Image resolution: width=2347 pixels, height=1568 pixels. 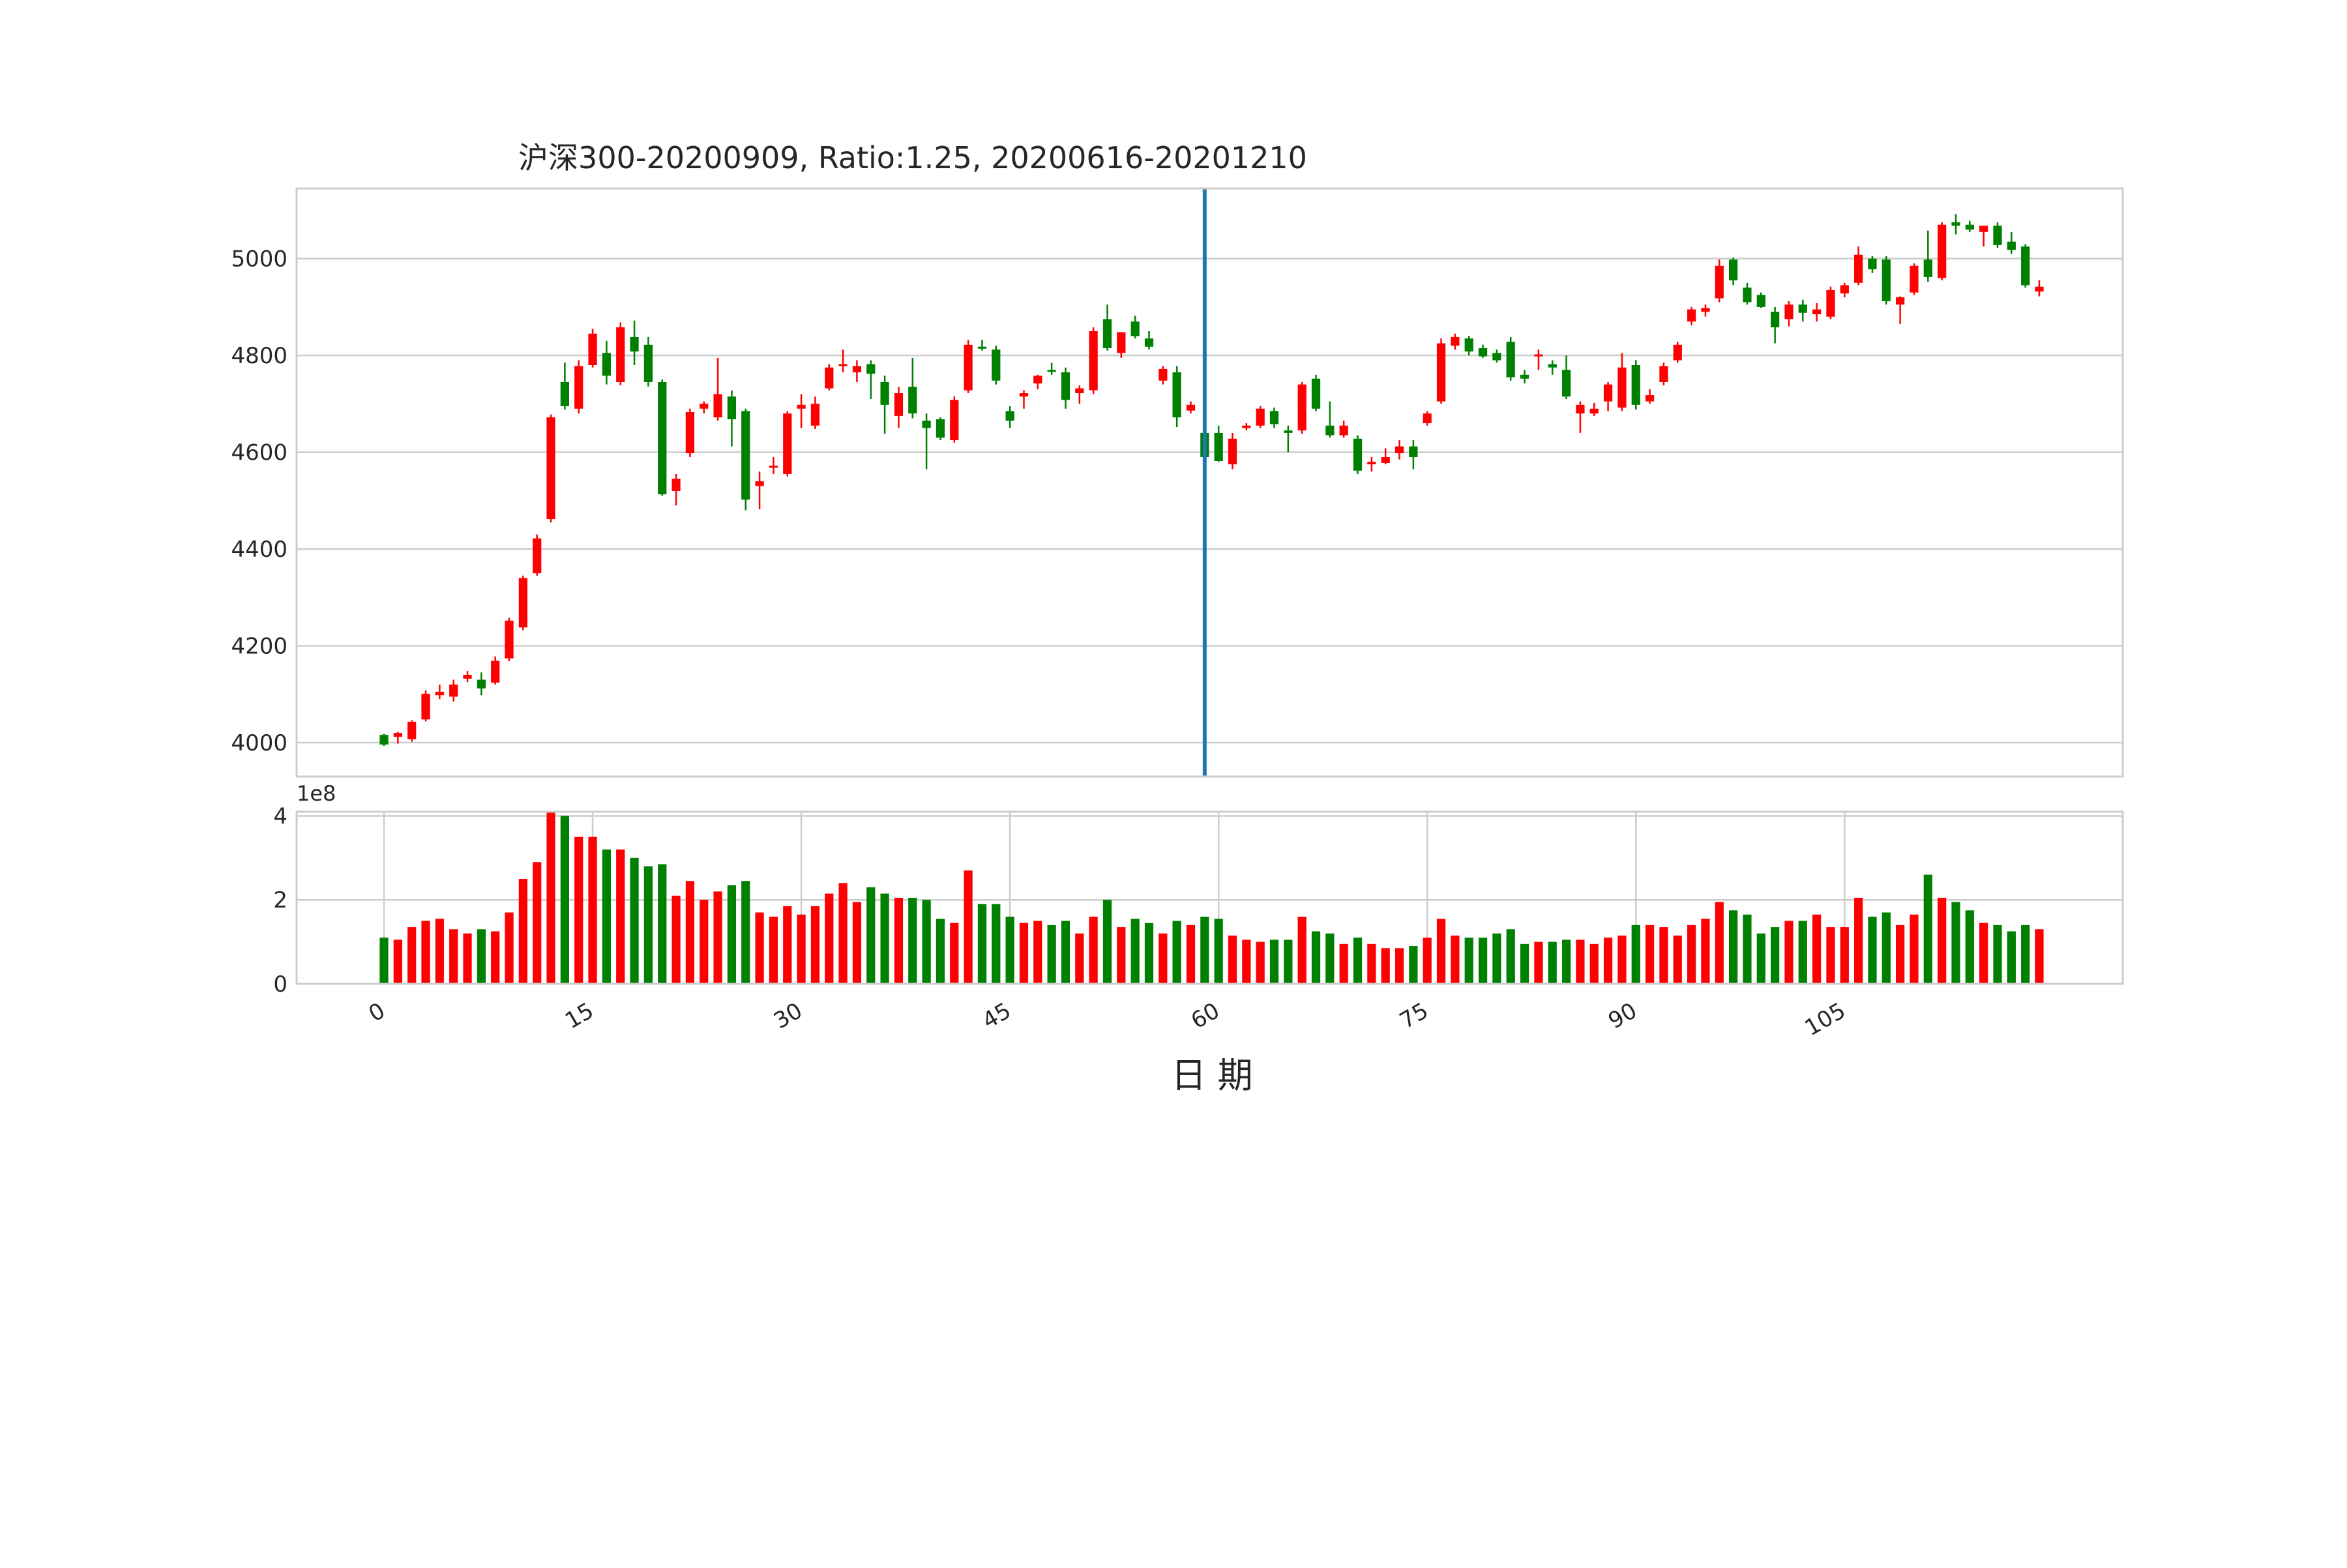 I want to click on x-tick-label: 45, so click(x=996, y=1016).